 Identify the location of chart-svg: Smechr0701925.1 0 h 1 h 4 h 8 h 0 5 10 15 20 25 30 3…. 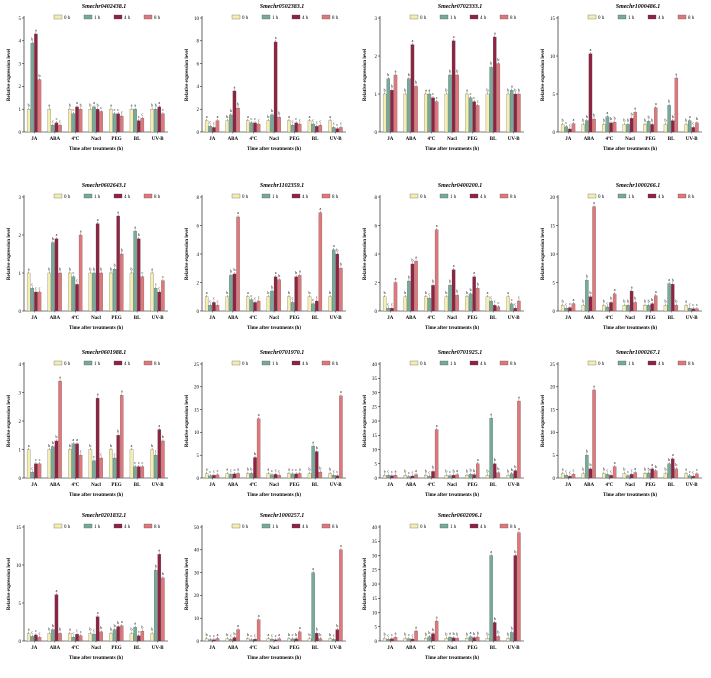
(443, 424).